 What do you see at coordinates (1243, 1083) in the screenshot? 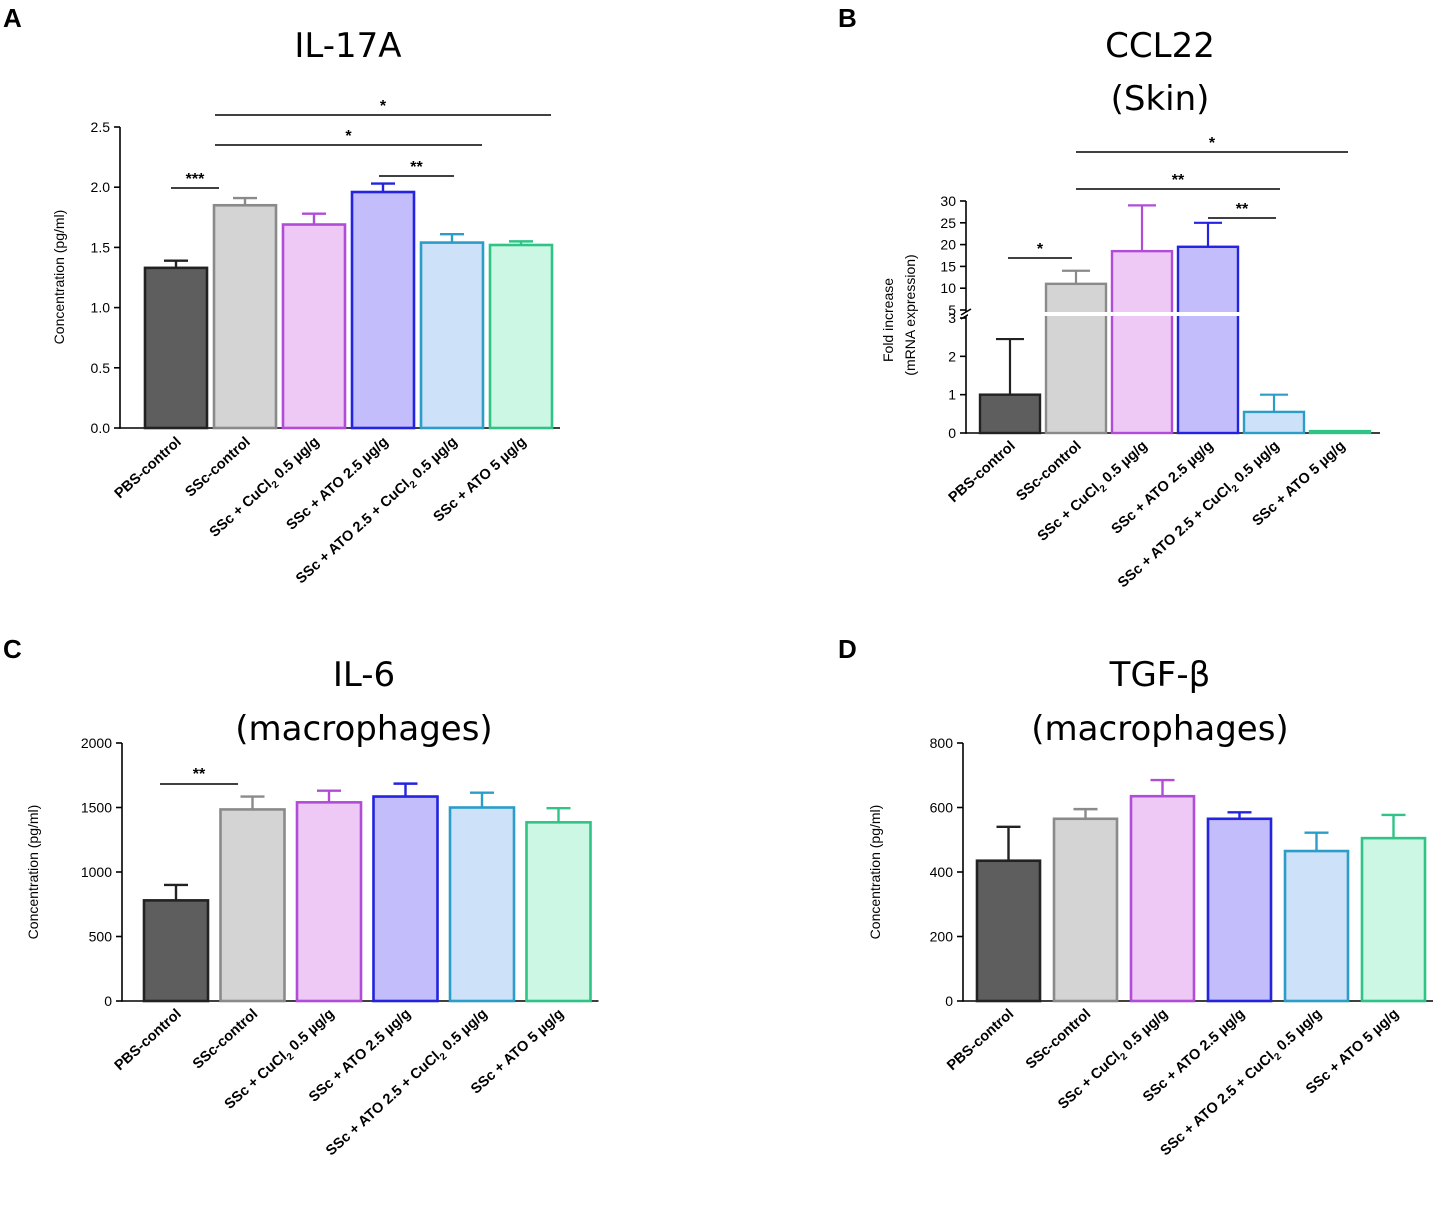
I see `chart-d-category-label: SSc + ATO 2.5 + CuCl2 0.5 µg/g` at bounding box center [1243, 1083].